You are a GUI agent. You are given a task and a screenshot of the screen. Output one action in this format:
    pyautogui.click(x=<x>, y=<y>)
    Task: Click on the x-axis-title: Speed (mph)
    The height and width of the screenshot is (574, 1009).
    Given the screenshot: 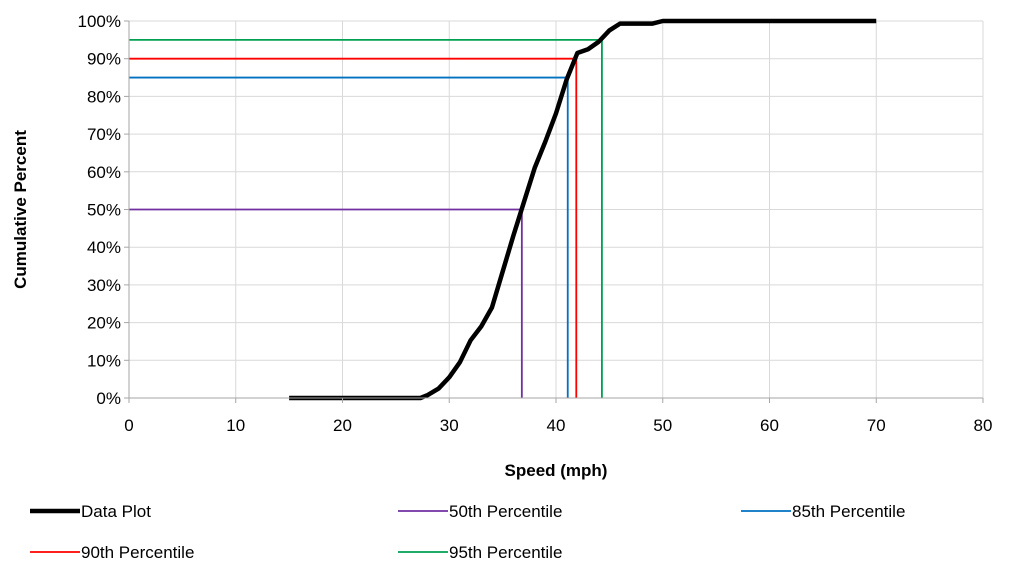 What is the action you would take?
    pyautogui.click(x=556, y=470)
    